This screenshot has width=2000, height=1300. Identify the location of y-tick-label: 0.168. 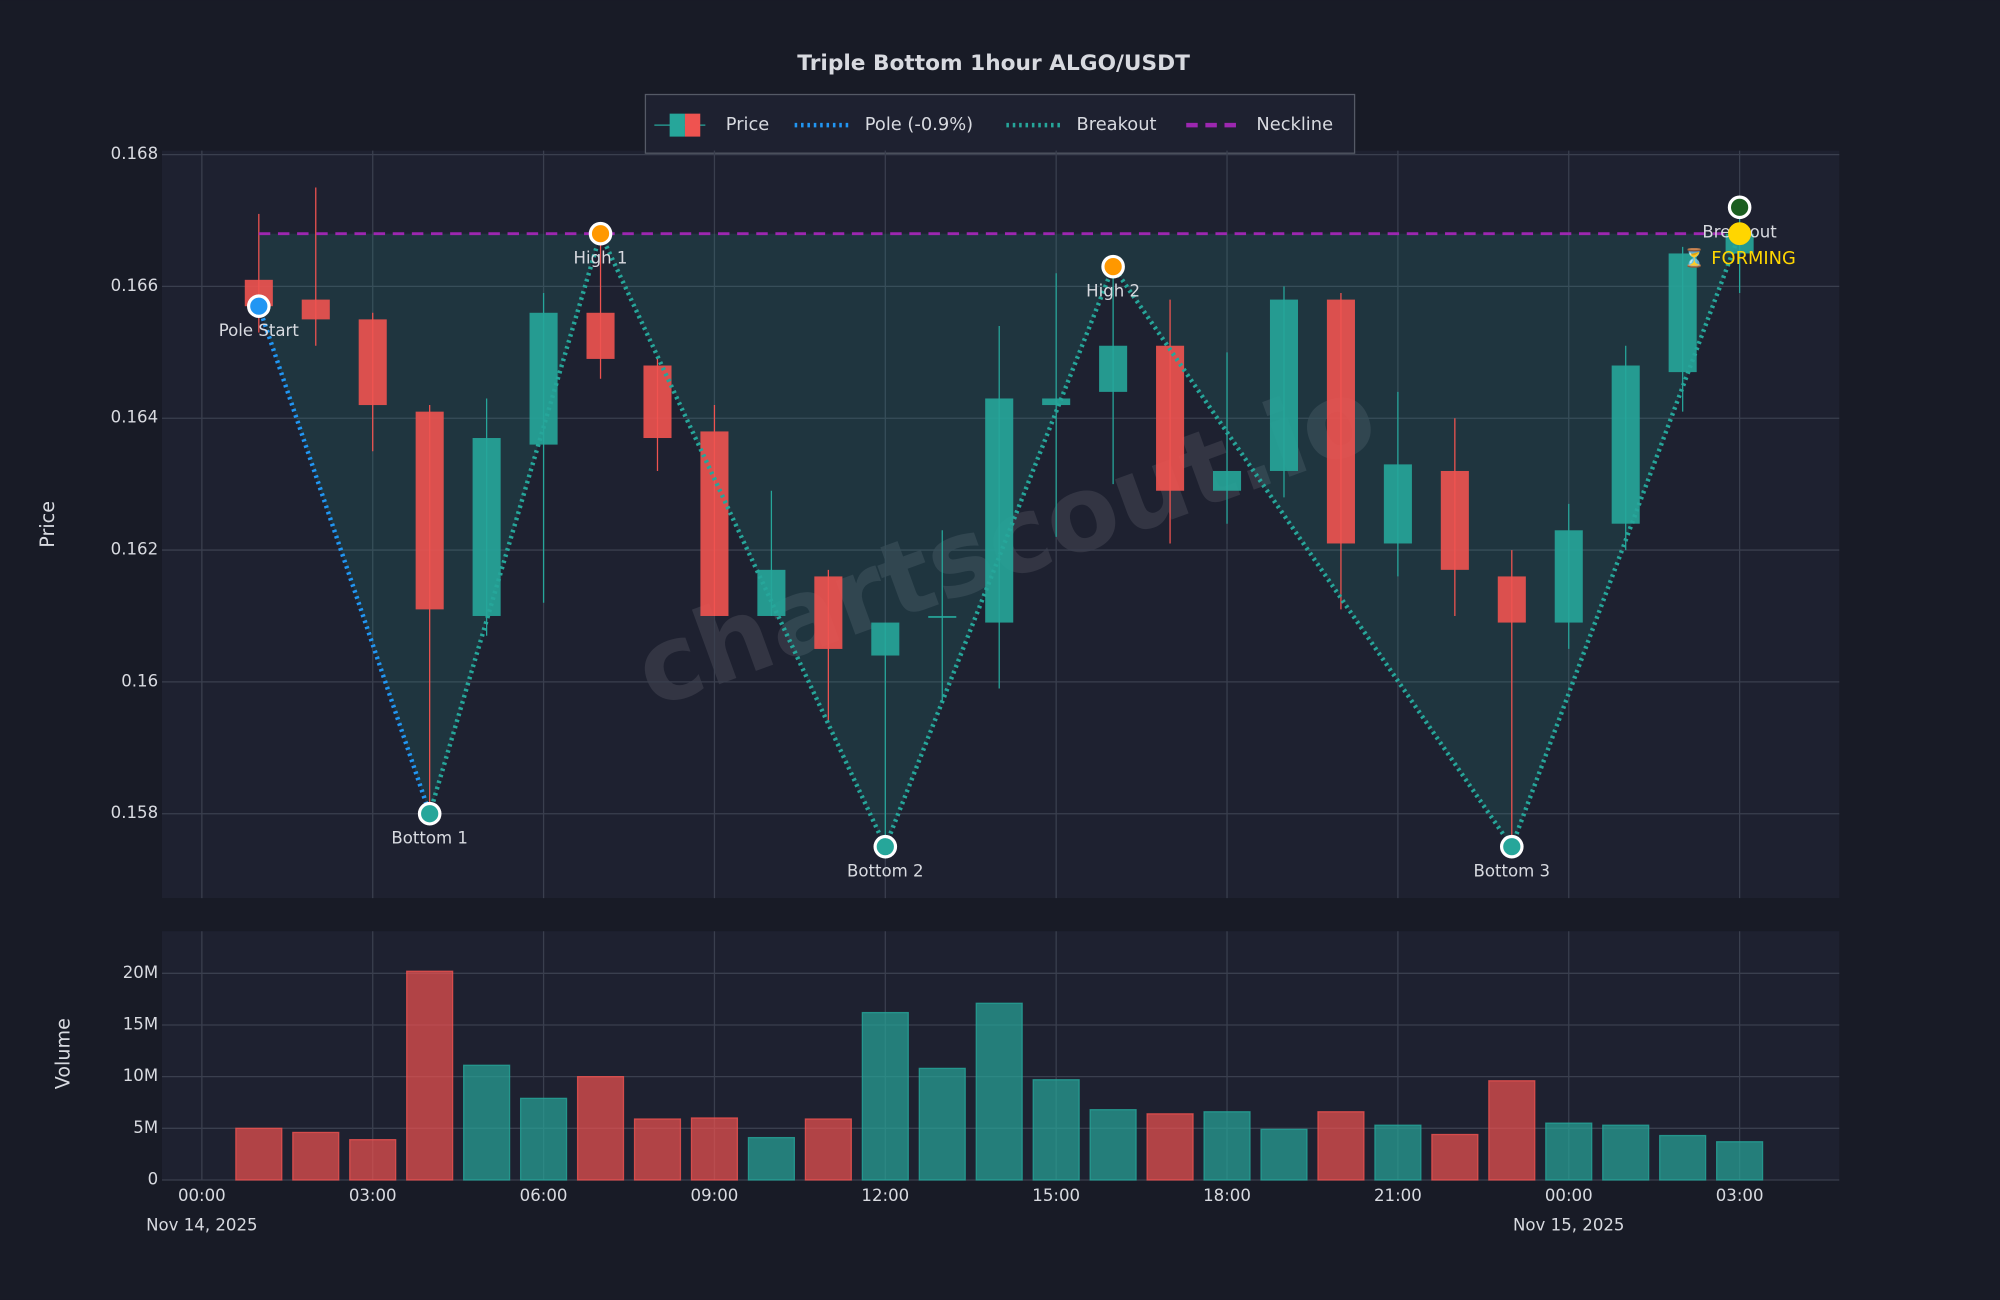
(134, 153).